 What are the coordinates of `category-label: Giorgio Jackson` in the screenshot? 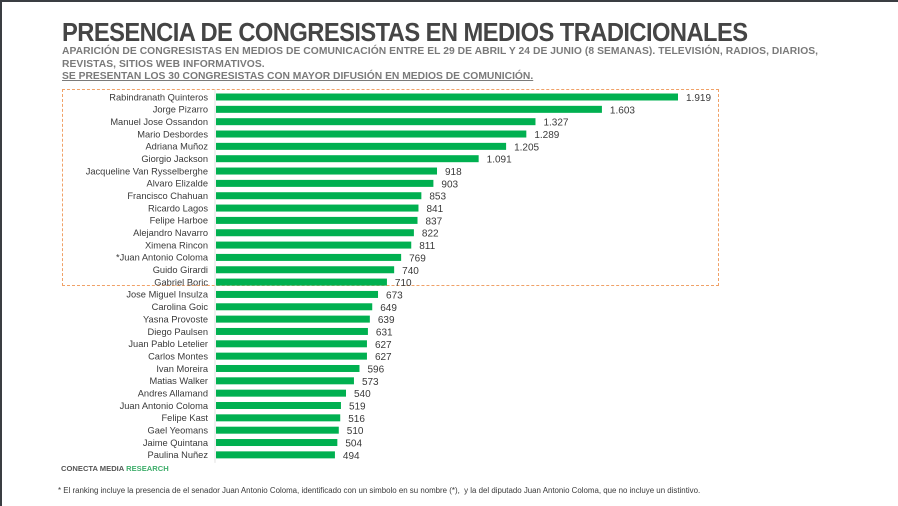 It's located at (174, 159).